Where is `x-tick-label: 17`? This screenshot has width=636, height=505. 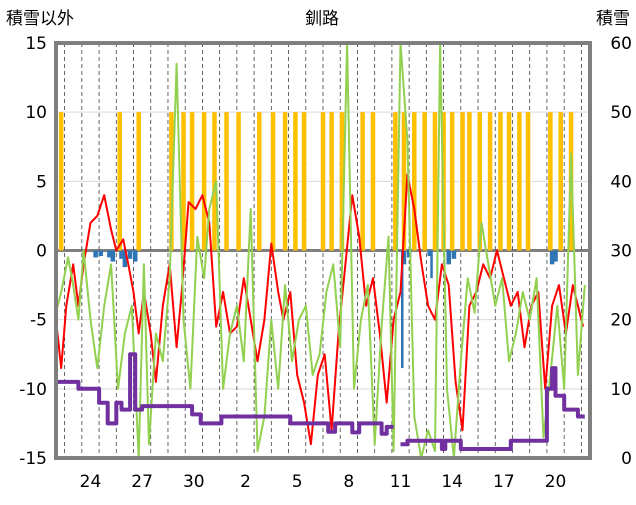 x-tick-label: 17 is located at coordinates (504, 482).